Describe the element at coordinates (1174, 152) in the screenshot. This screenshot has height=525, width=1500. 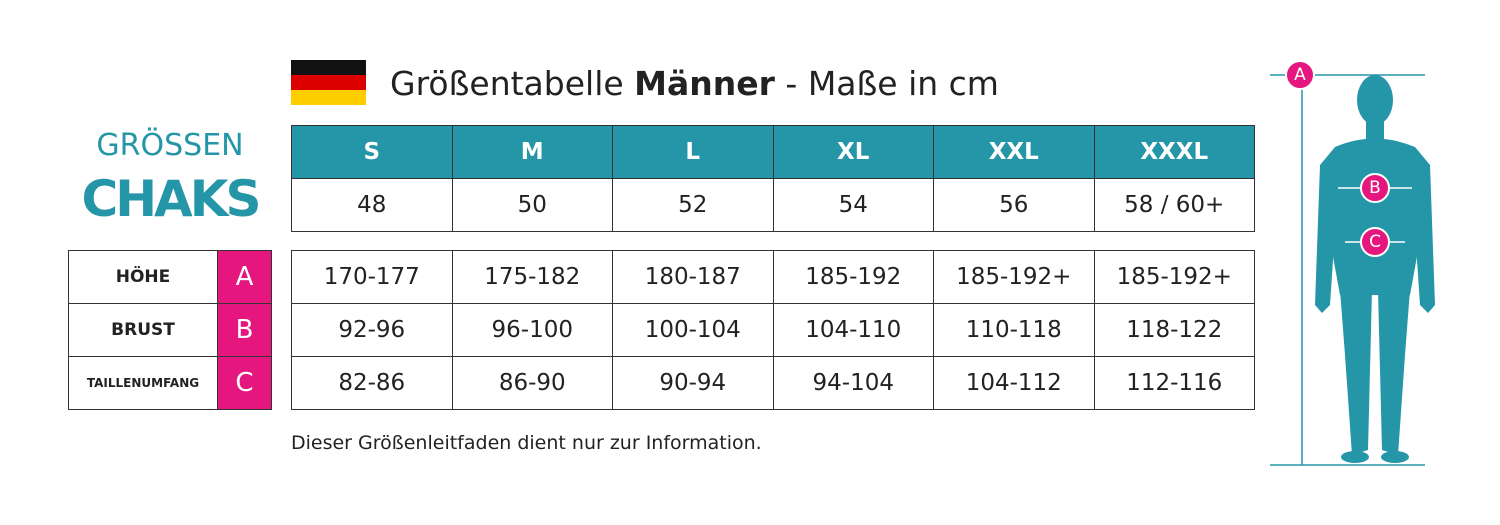
I see `size-header: XXXL` at that location.